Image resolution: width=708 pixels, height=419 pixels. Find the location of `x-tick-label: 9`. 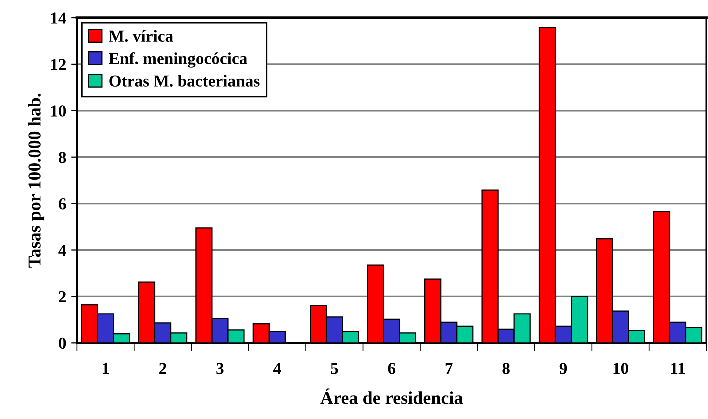

x-tick-label: 9 is located at coordinates (564, 368).